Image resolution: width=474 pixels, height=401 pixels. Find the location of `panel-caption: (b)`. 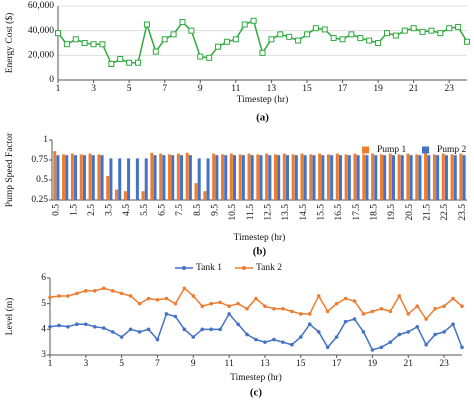

panel-caption: (b) is located at coordinates (260, 252).